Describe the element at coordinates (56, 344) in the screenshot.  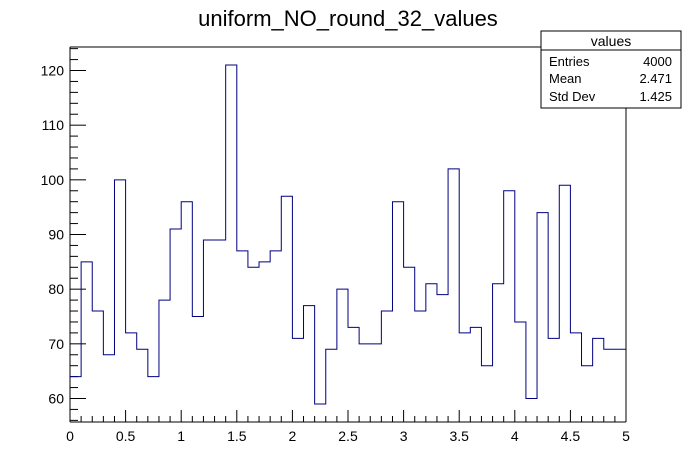
I see `y-tick-label: 70` at that location.